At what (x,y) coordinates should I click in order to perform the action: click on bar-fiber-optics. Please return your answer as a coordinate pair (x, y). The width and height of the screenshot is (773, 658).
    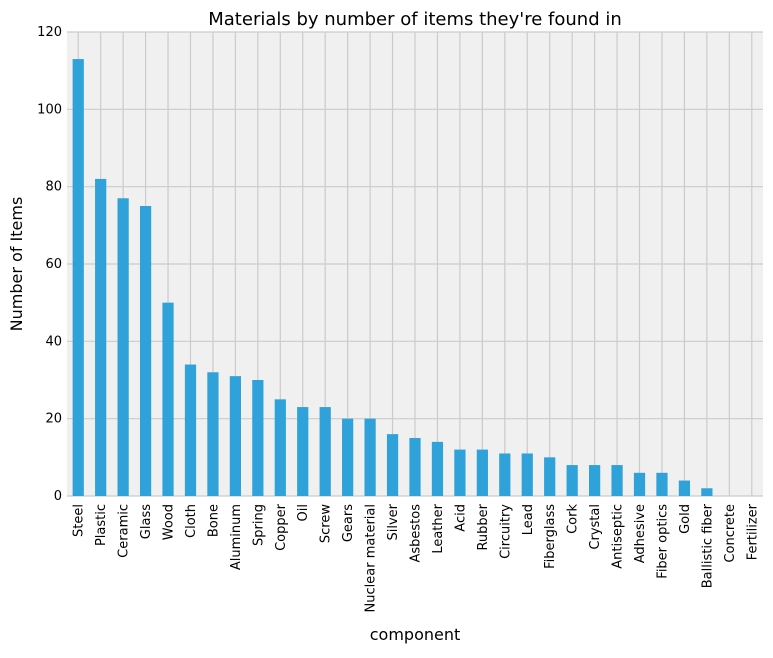
    Looking at the image, I should click on (662, 484).